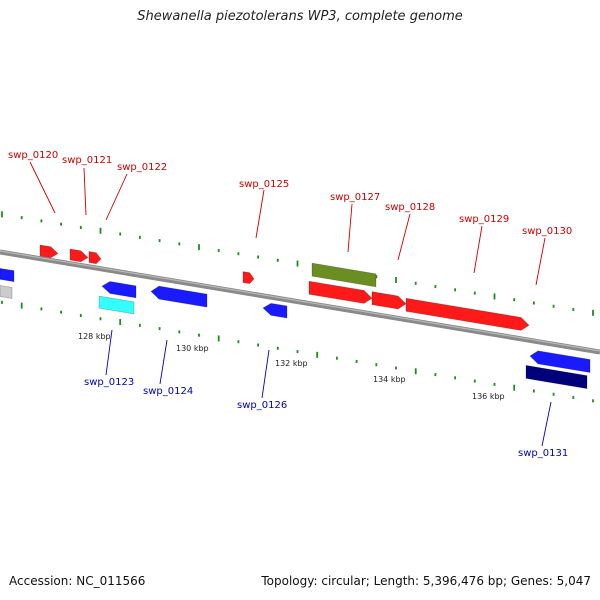 This screenshot has width=600, height=600. What do you see at coordinates (262, 405) in the screenshot?
I see `gene-label-swp-0126: swp_0126` at bounding box center [262, 405].